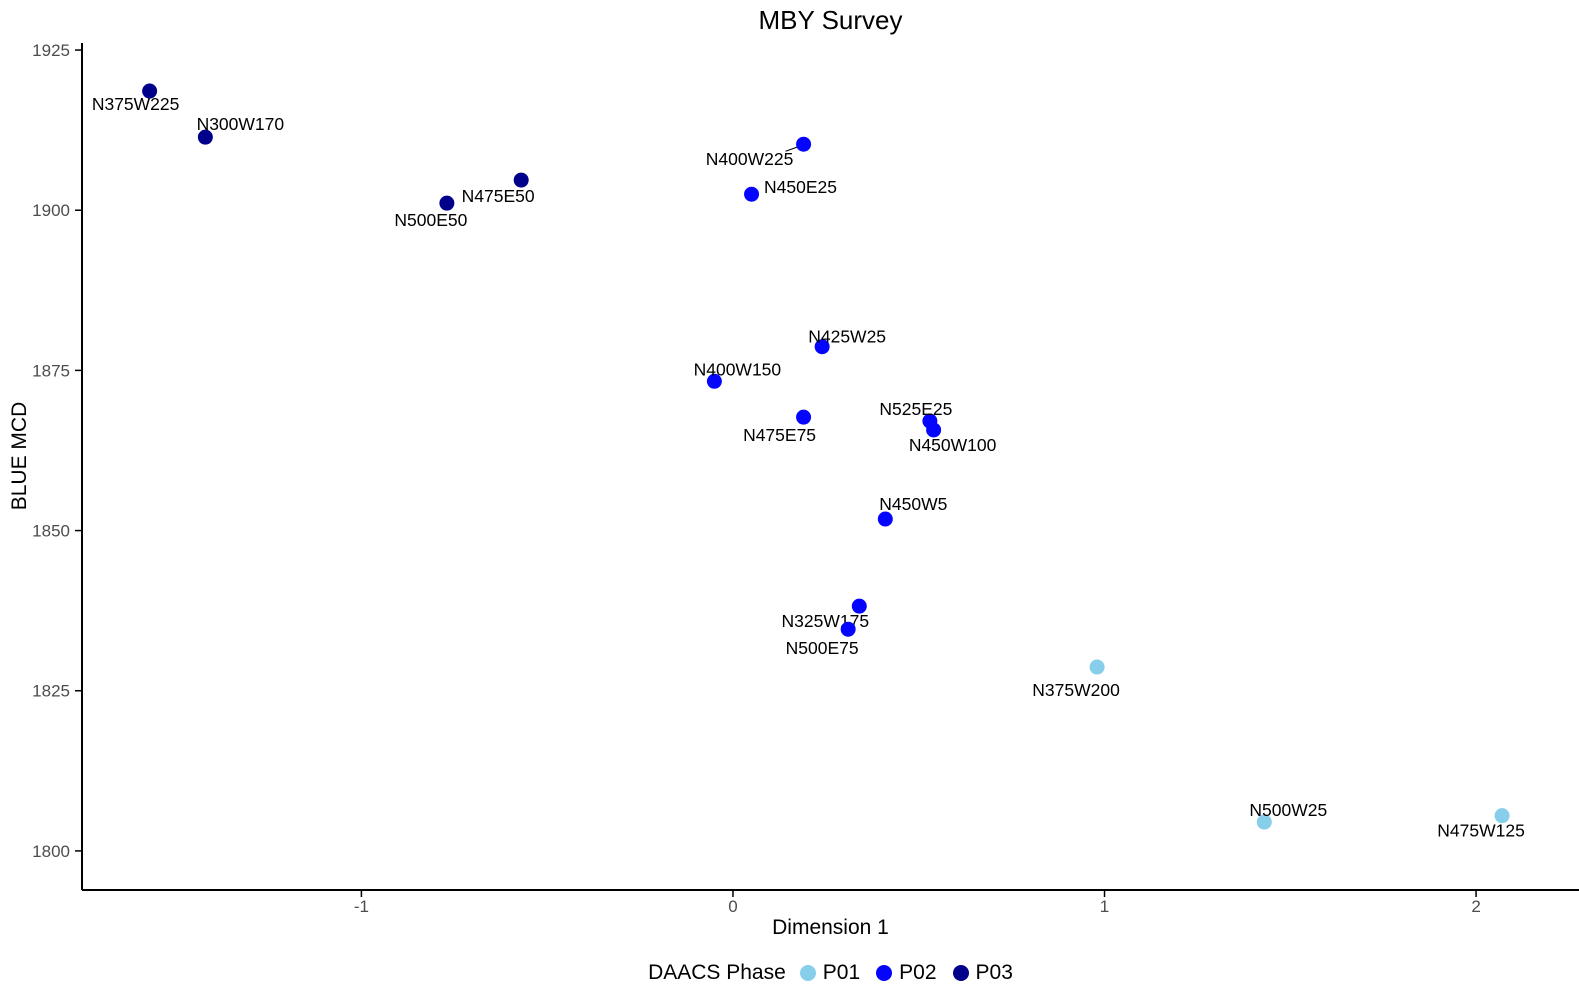 The width and height of the screenshot is (1579, 1000). I want to click on legend: DAACS Phase P01 P02 P03, so click(830, 973).